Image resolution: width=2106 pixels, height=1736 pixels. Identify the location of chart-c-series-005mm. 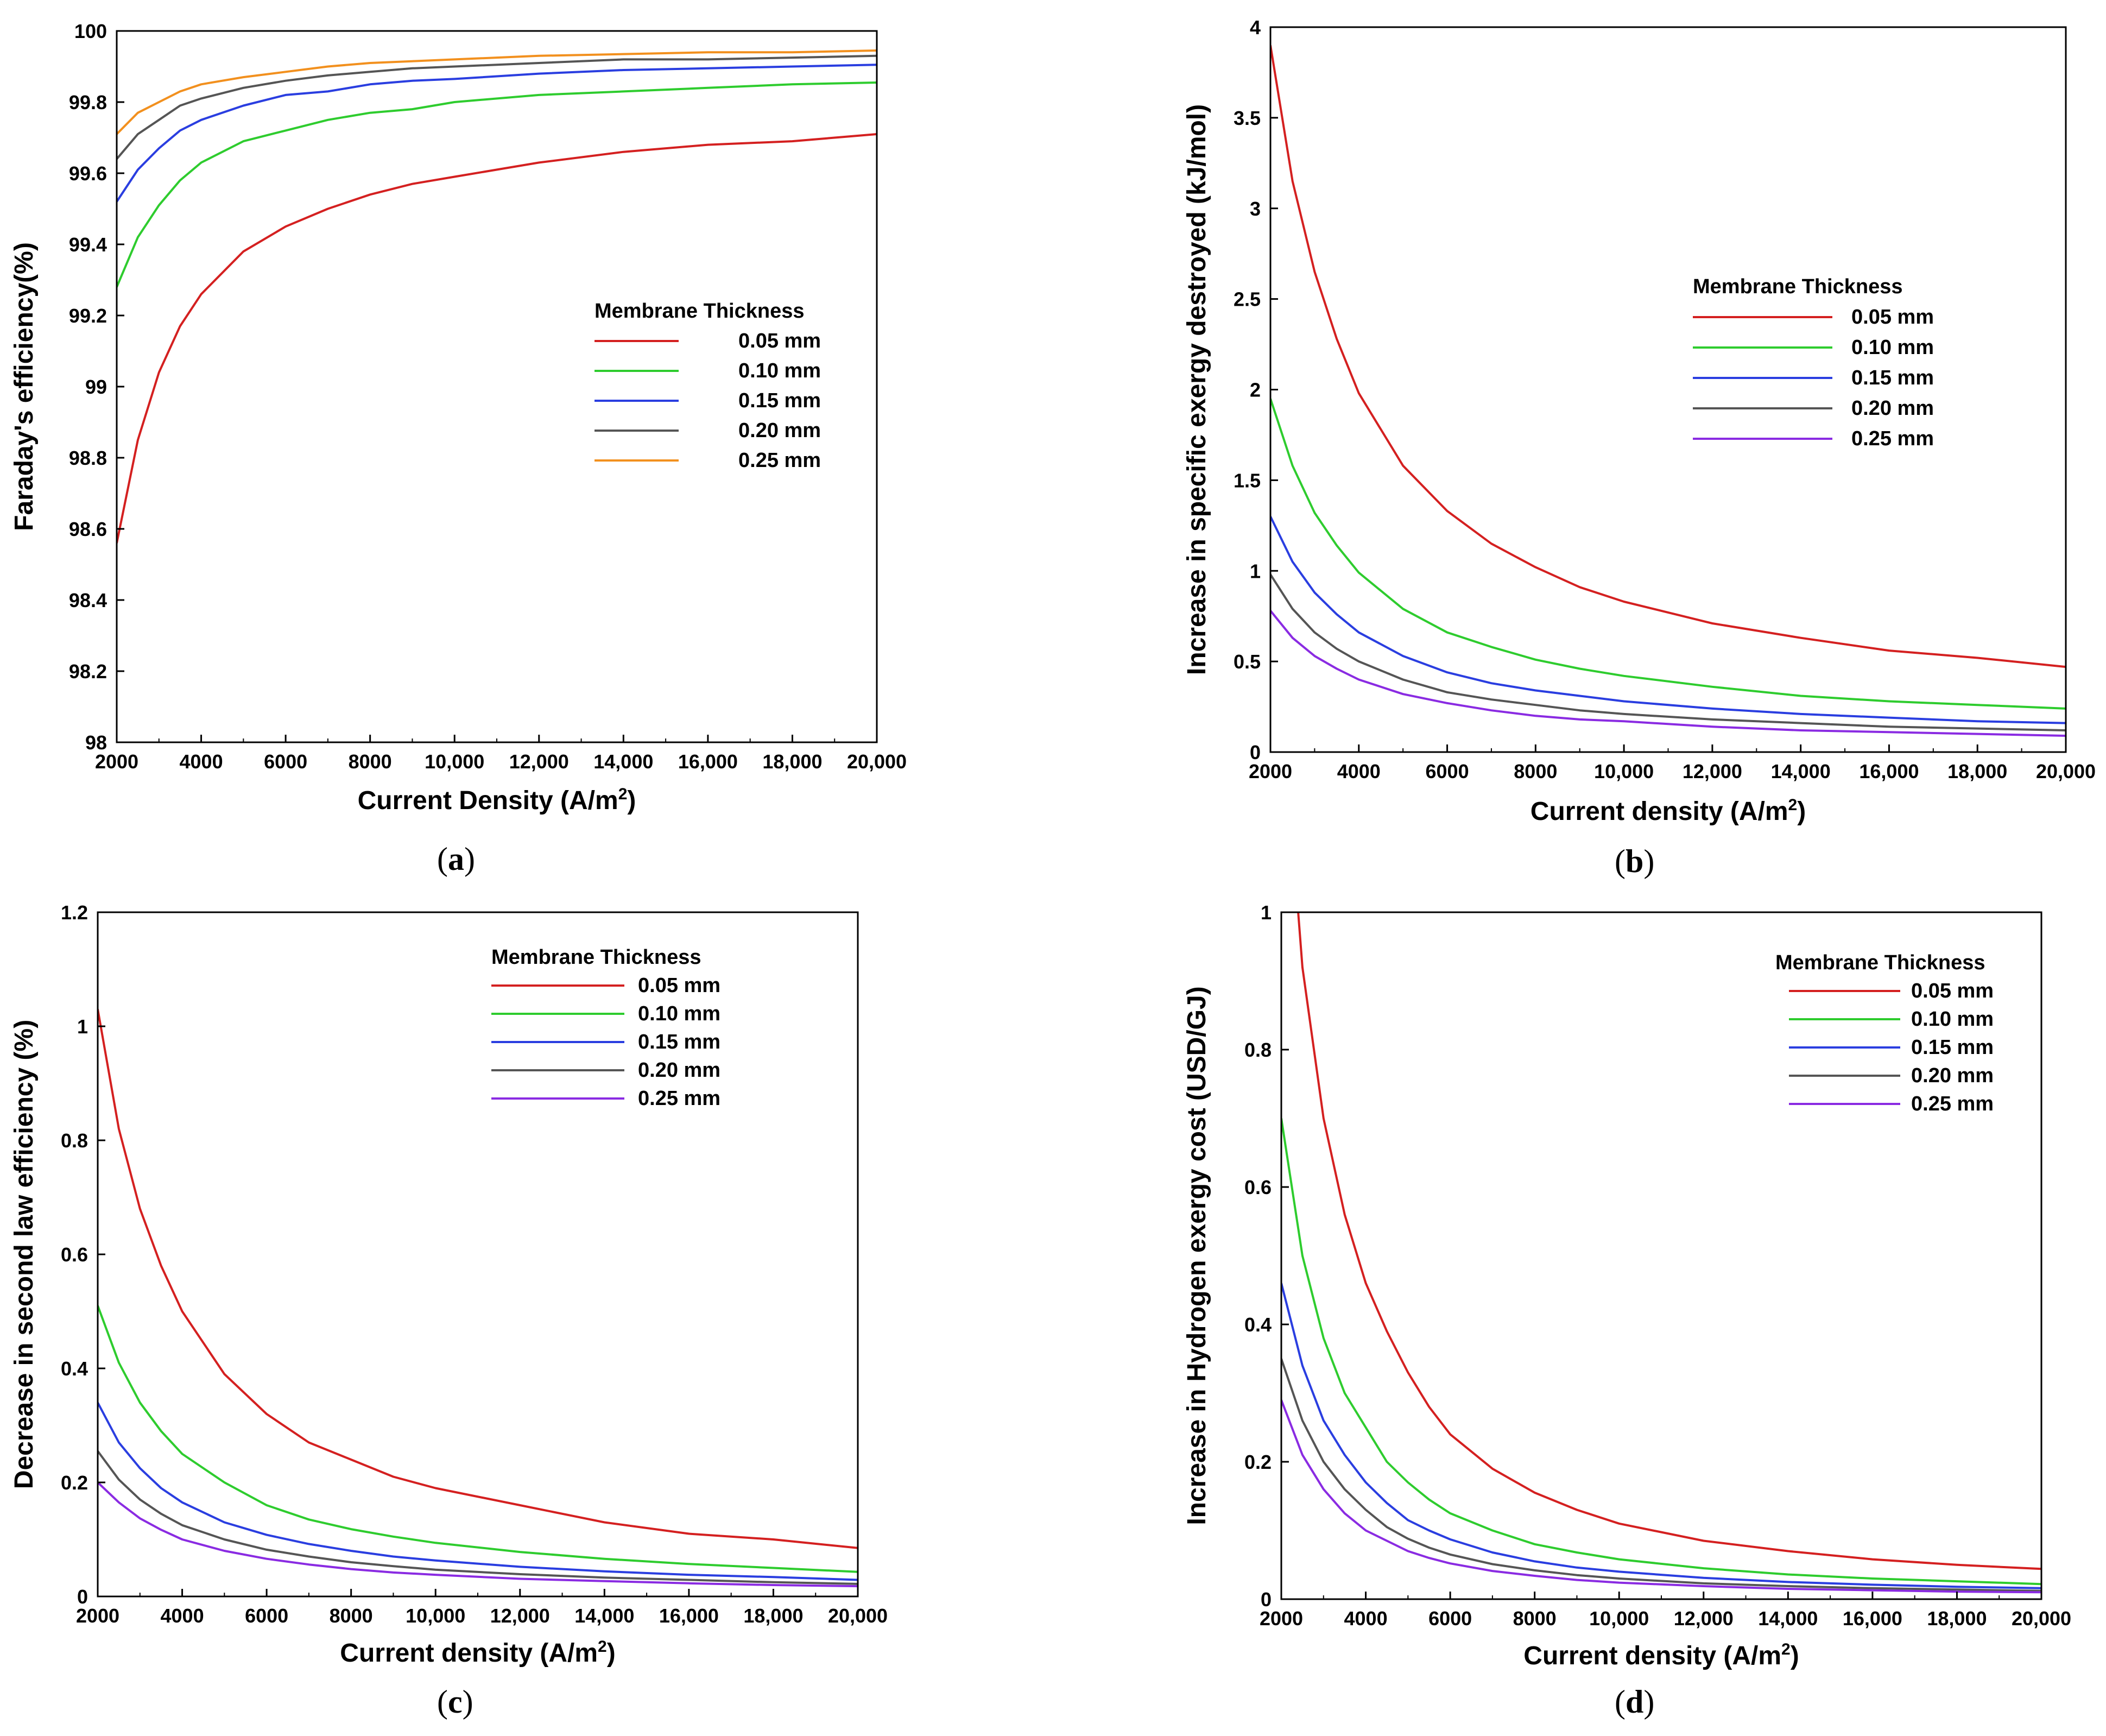
(478, 1279).